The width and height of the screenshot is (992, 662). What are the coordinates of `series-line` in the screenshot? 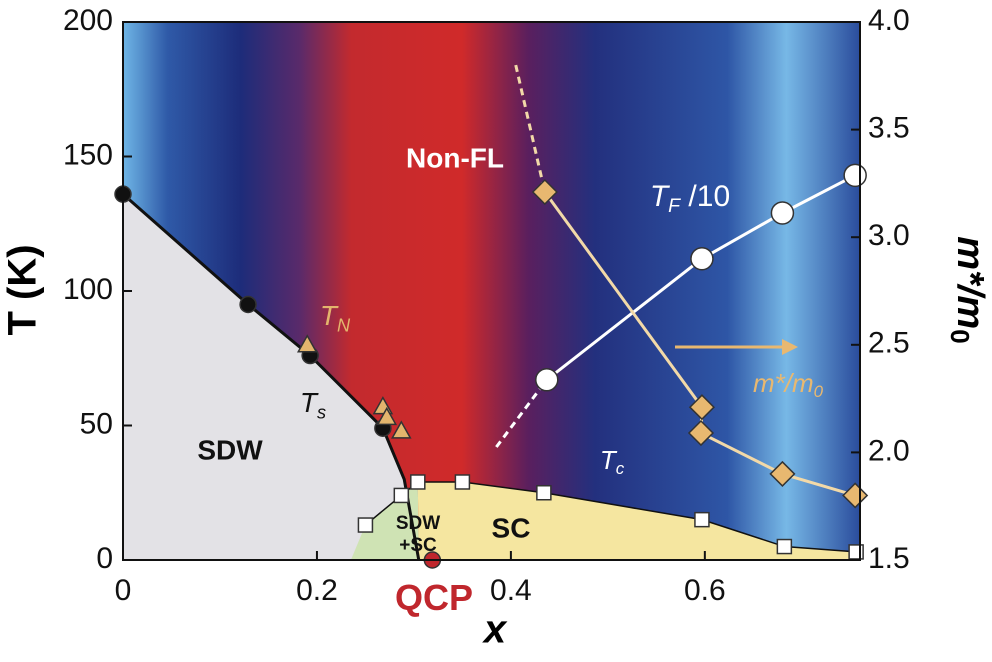 It's located at (700, 277).